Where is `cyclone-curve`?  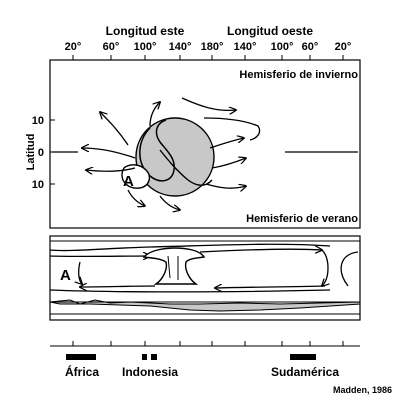
cyclone-curve is located at coordinates (157, 150).